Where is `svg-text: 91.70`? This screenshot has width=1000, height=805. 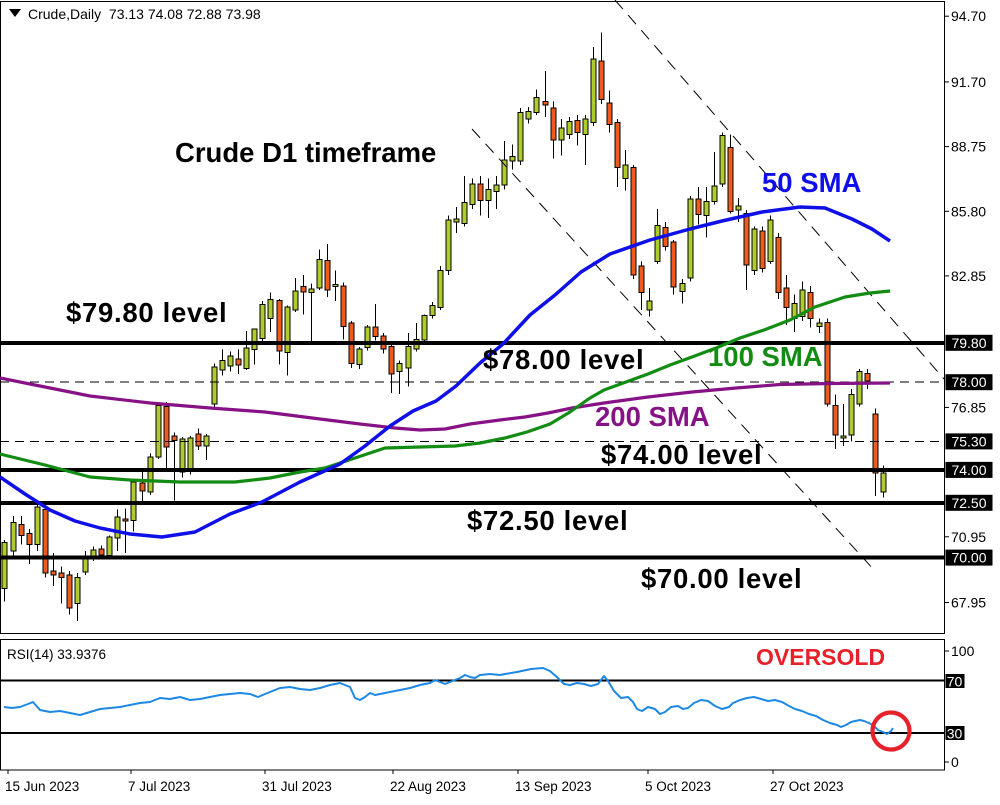
svg-text: 91.70 is located at coordinates (968, 82).